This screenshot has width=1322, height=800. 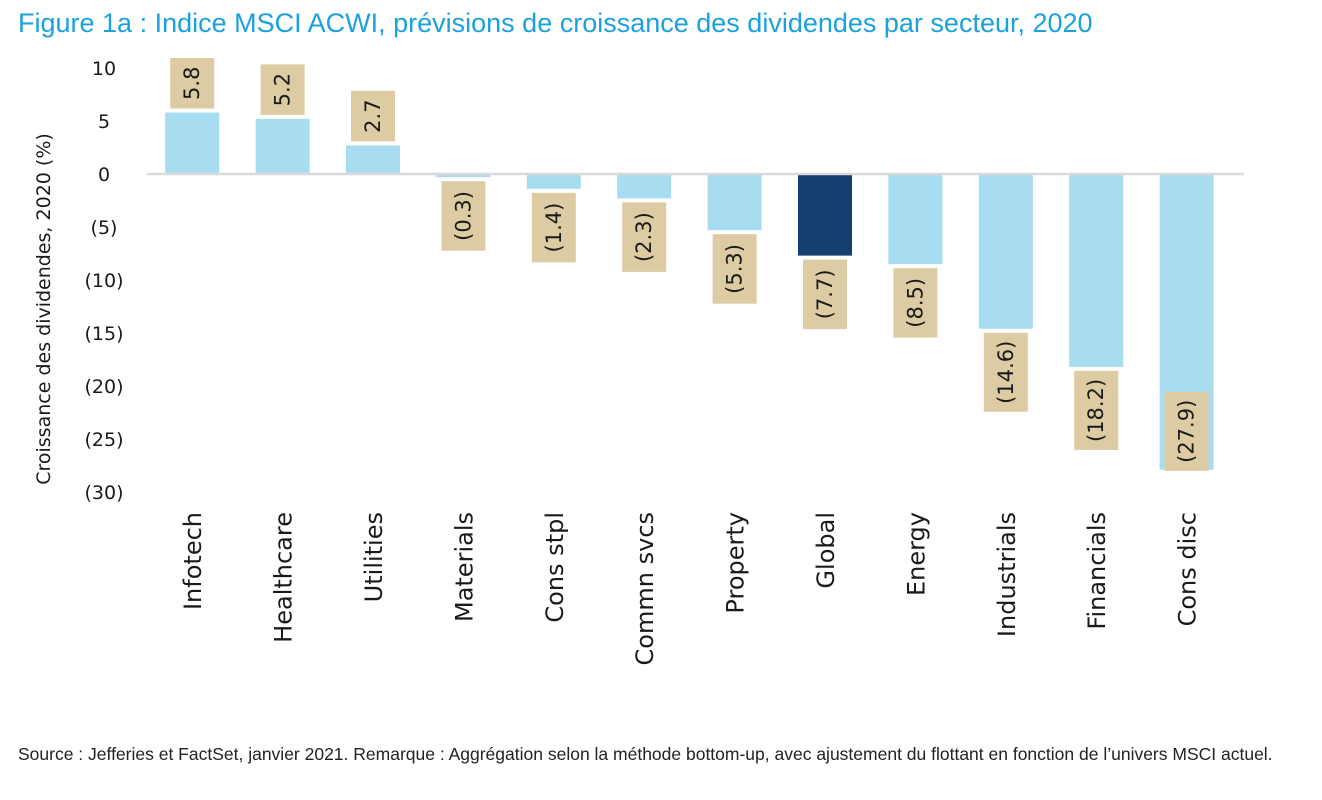 I want to click on bar-materials, so click(x=463, y=176).